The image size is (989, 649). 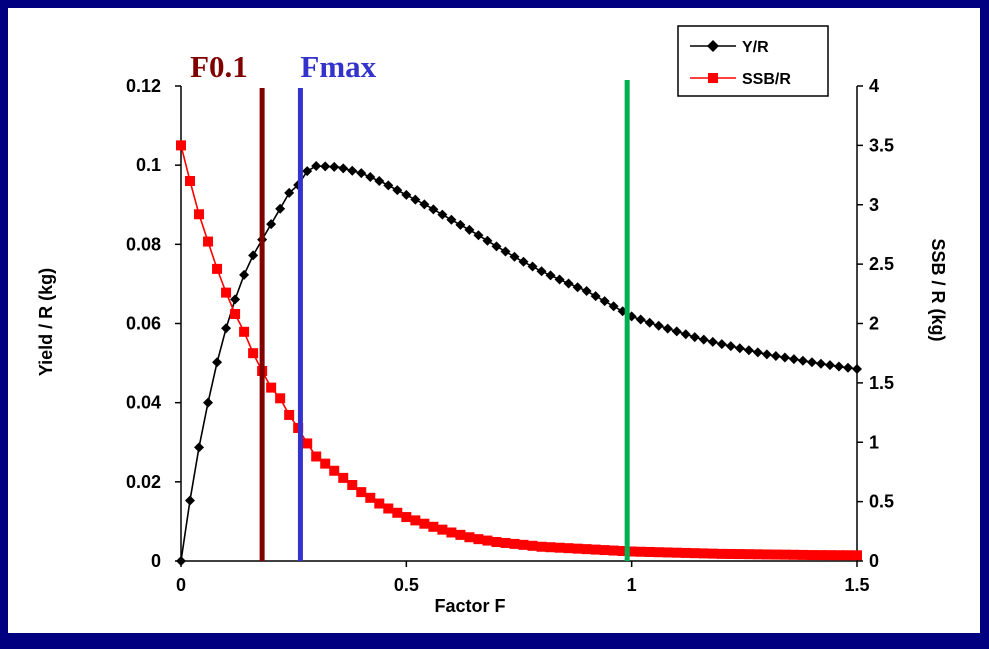 I want to click on legend: Y/R SSB/R, so click(x=753, y=61).